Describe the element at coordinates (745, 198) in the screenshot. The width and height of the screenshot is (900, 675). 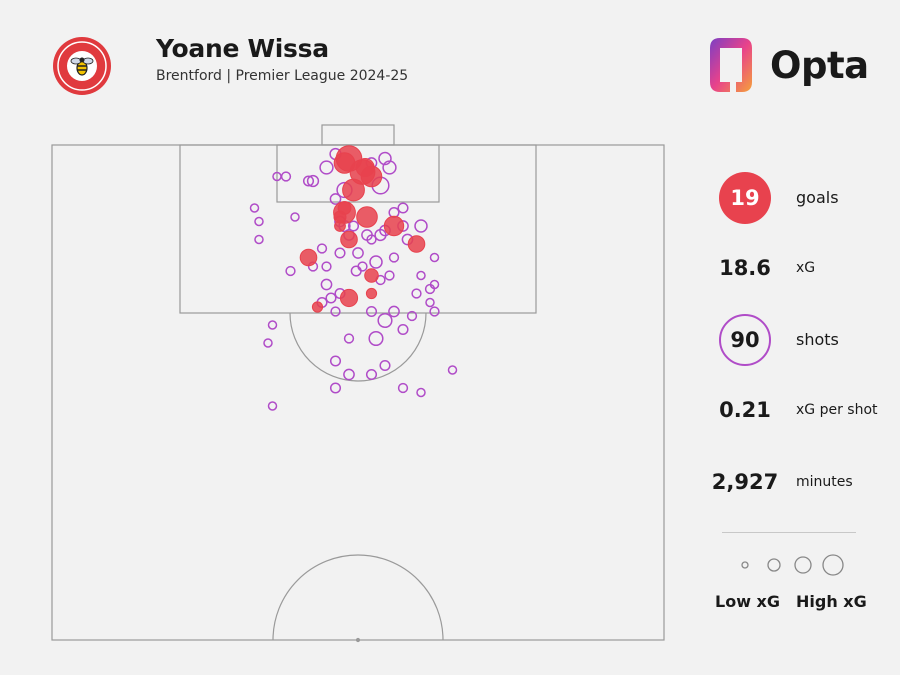
I see `goals-value: 19` at that location.